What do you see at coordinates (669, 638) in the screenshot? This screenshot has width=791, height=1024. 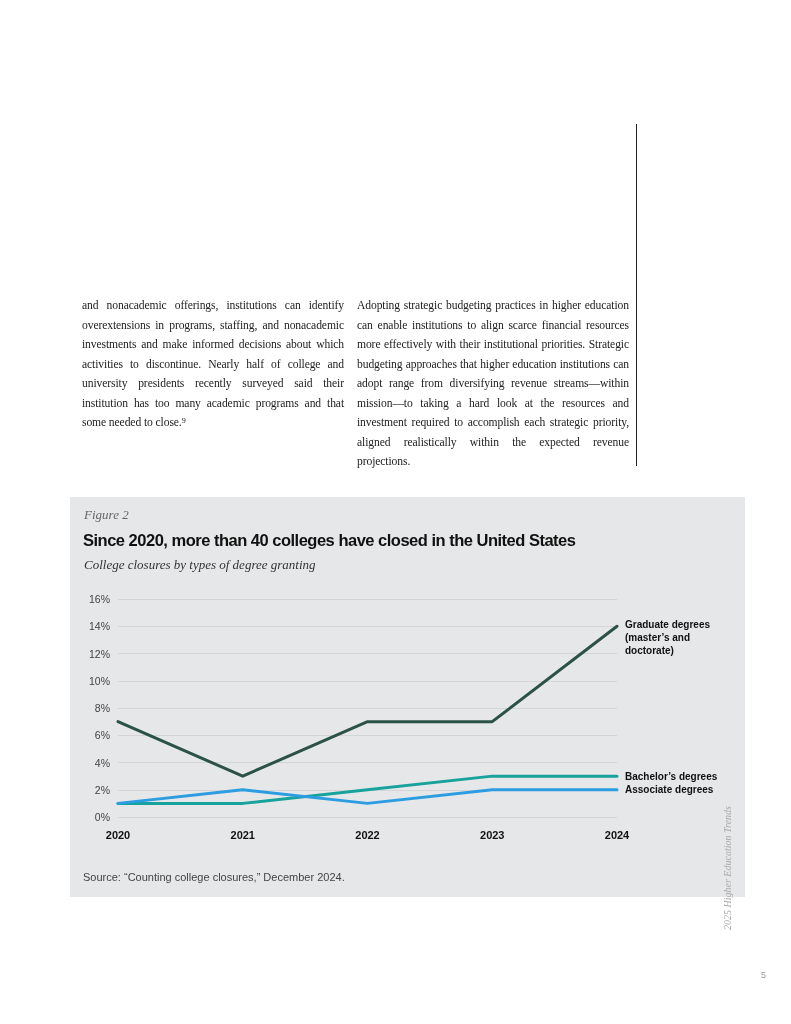 I see `series-label: Graduate degrees (master’s and doctorate)` at bounding box center [669, 638].